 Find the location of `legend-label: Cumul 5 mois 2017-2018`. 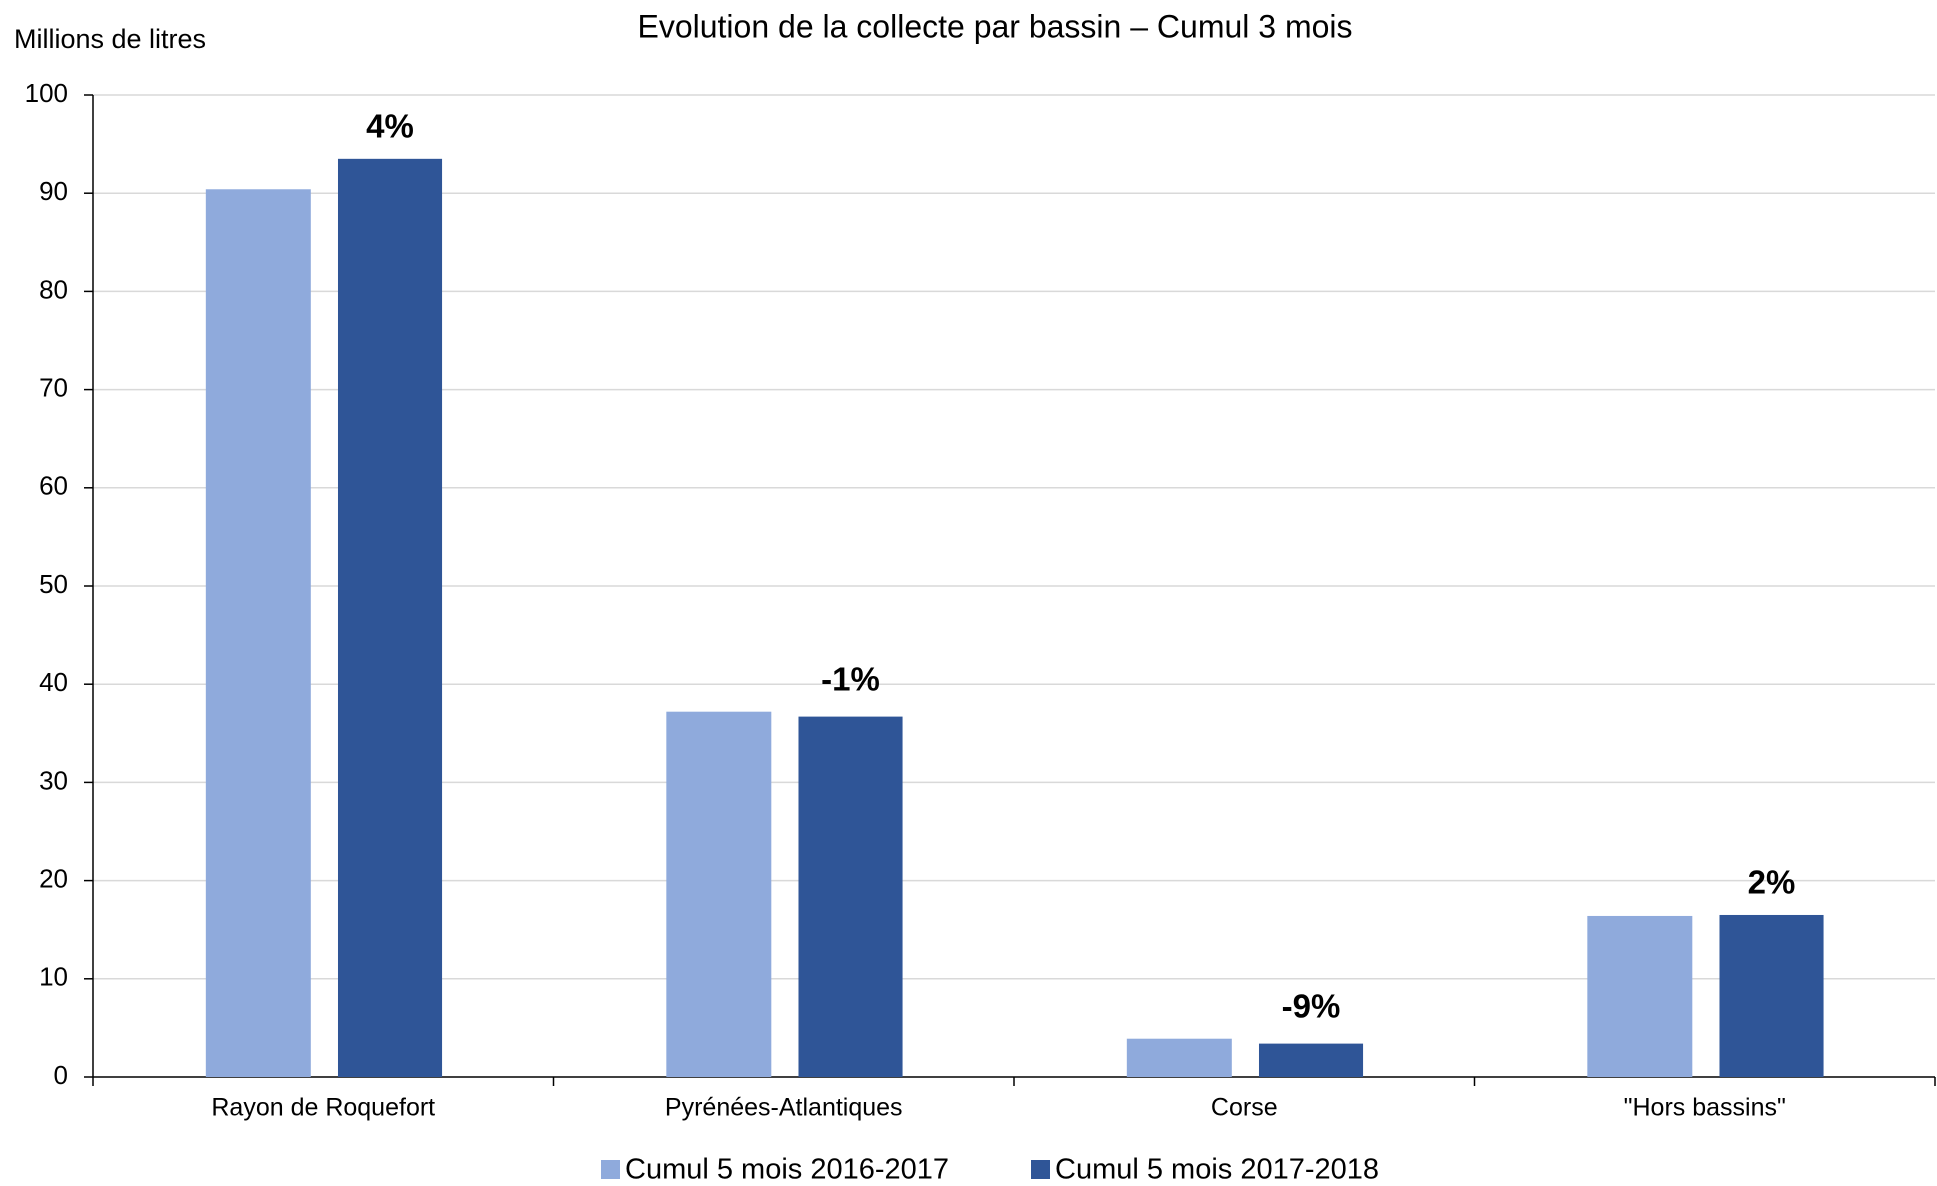

legend-label: Cumul 5 mois 2017-2018 is located at coordinates (1217, 1170).